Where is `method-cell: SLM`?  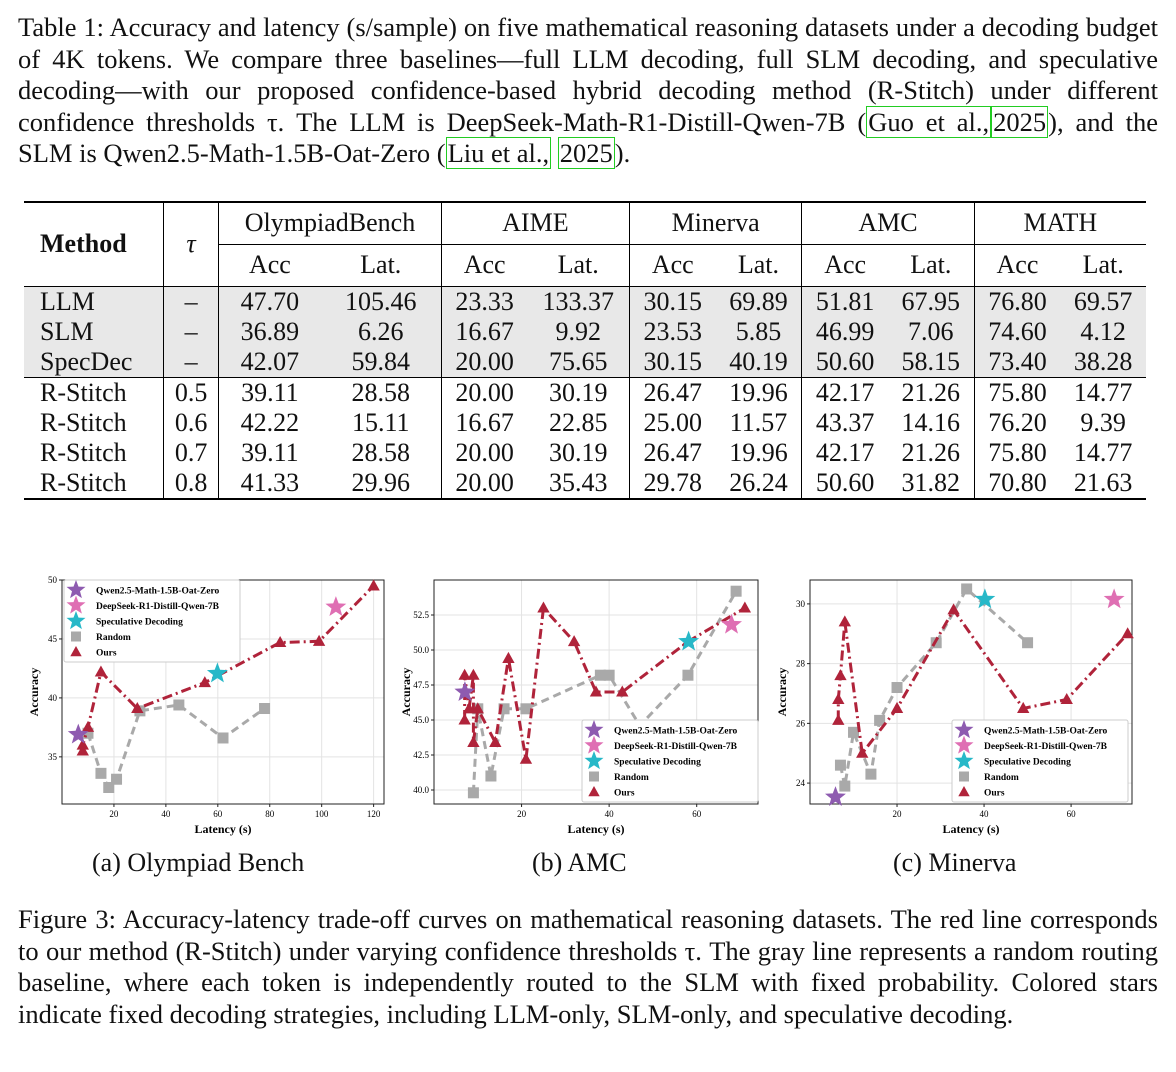 method-cell: SLM is located at coordinates (67, 331).